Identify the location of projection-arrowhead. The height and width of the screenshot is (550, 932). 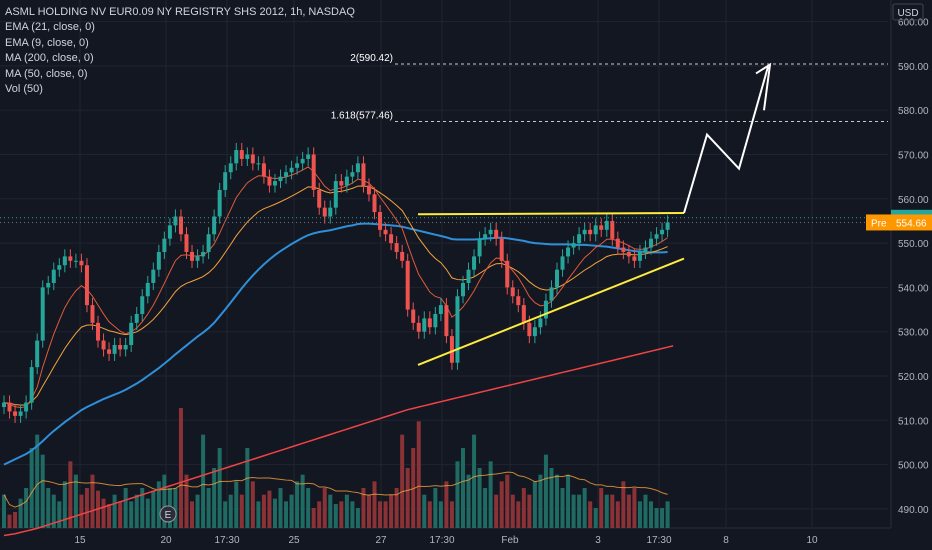
(763, 86).